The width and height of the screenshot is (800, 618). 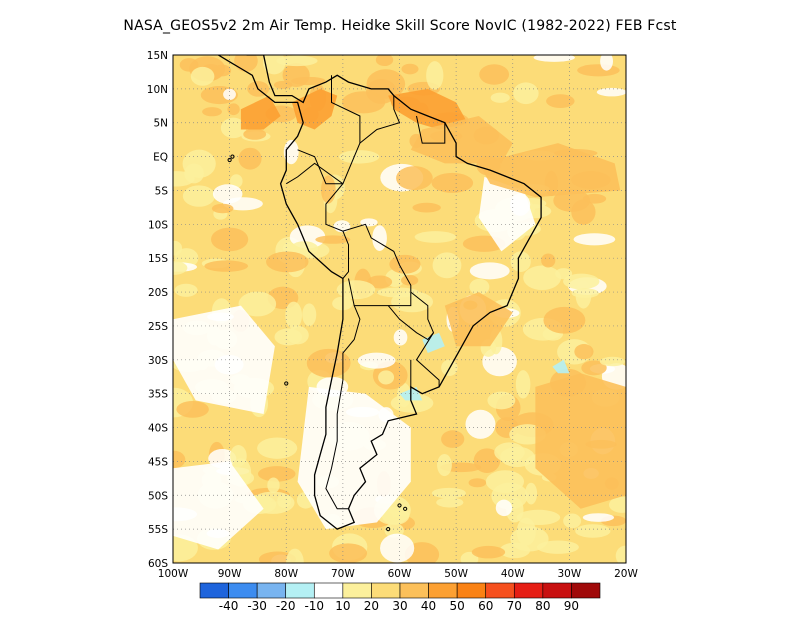 What do you see at coordinates (158, 530) in the screenshot?
I see `lat-tick-label: 55S` at bounding box center [158, 530].